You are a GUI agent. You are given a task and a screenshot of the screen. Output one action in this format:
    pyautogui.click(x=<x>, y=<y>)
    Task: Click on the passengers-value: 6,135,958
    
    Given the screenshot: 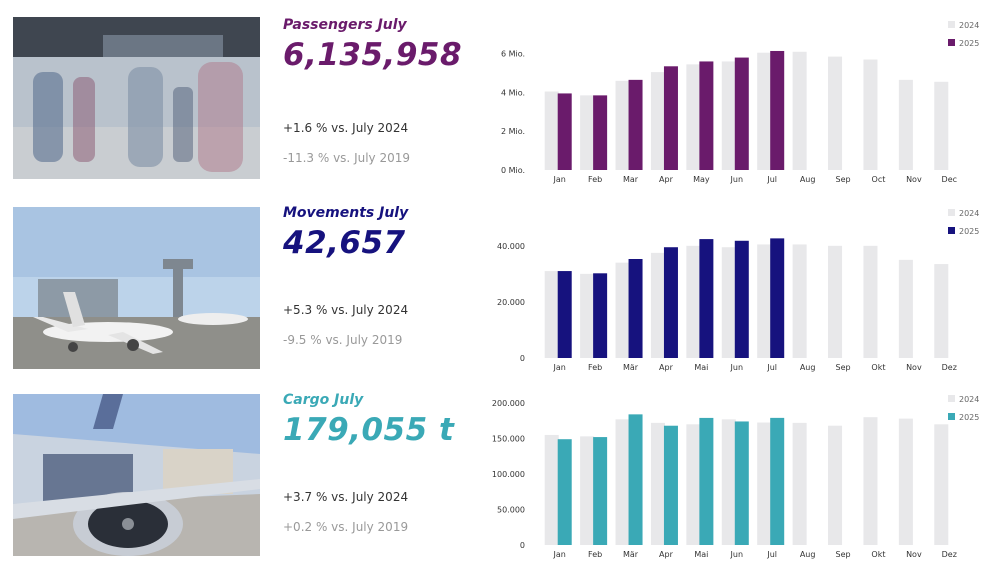 What is the action you would take?
    pyautogui.click(x=373, y=55)
    